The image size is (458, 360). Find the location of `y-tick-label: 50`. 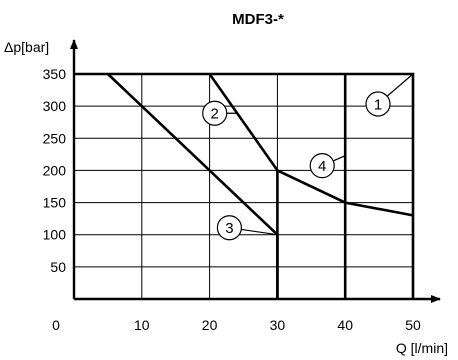

y-tick-label: 50 is located at coordinates (58, 267).